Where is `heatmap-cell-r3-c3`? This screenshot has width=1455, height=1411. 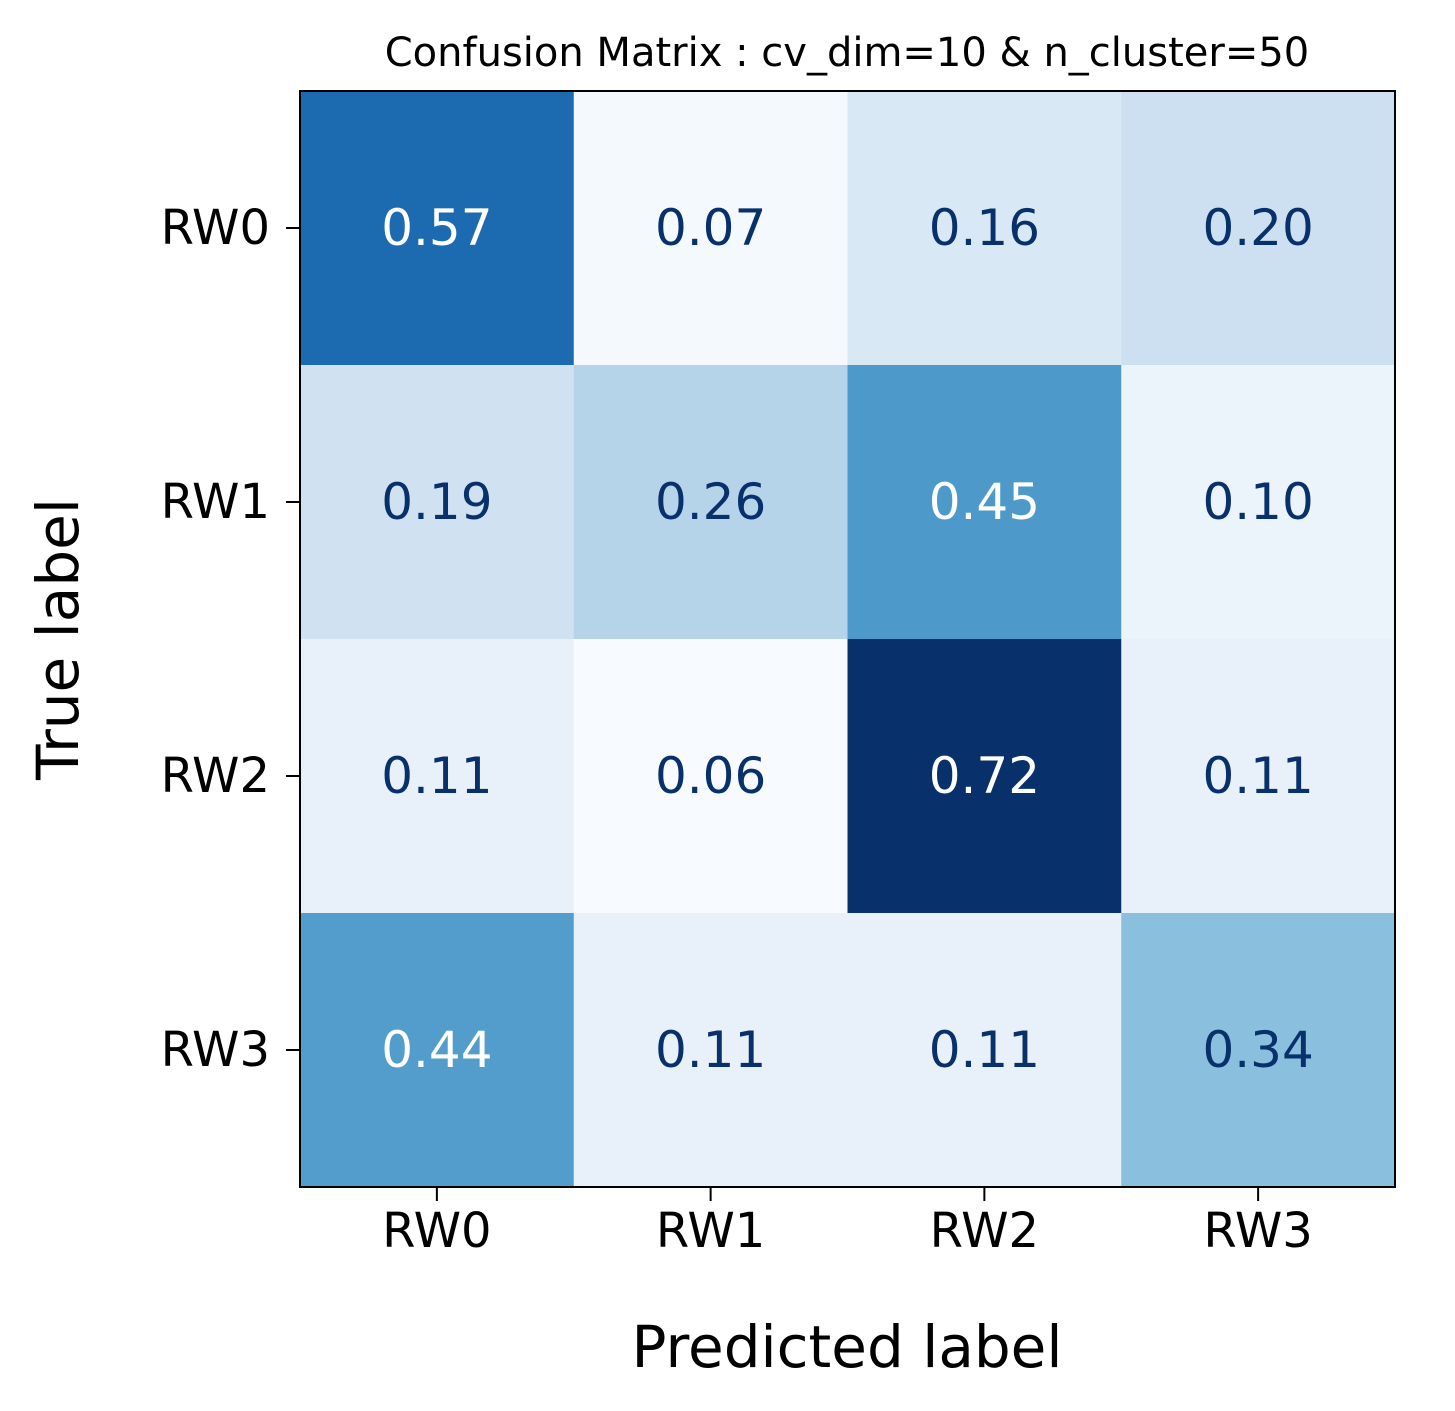 heatmap-cell-r3-c3 is located at coordinates (1258, 1050).